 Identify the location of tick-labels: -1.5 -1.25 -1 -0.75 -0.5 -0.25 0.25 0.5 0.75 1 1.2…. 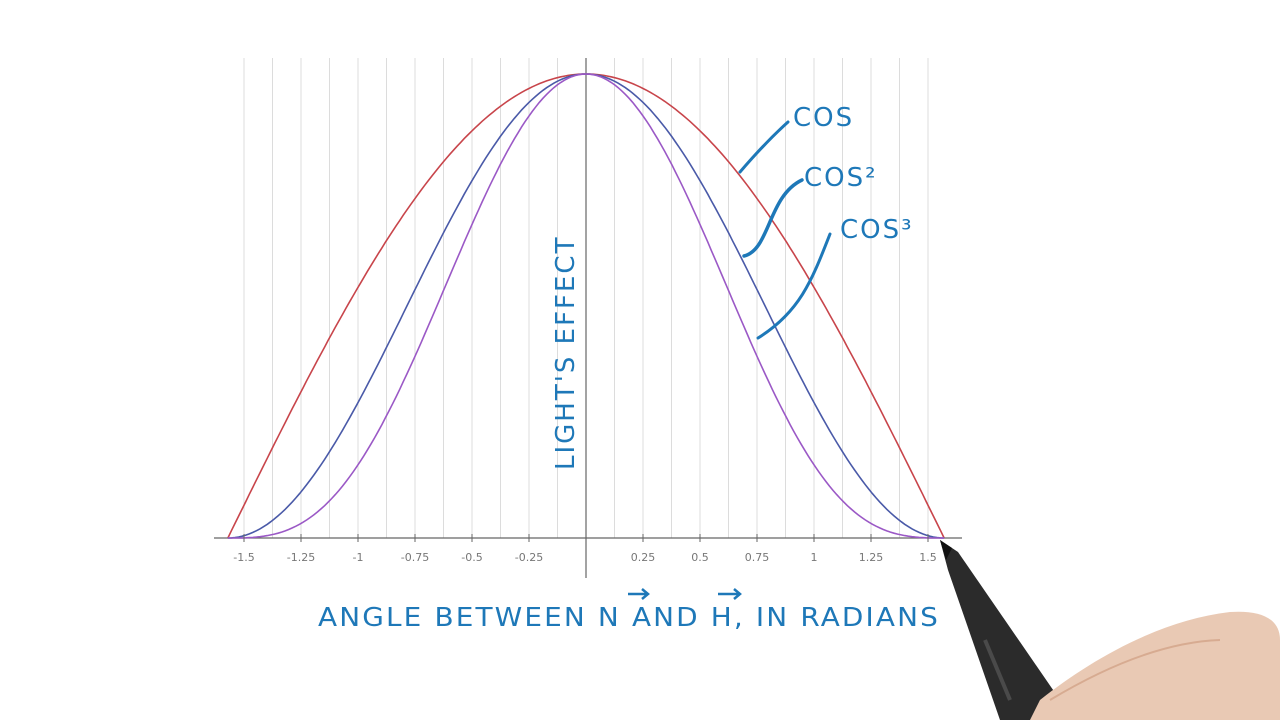
(585, 549).